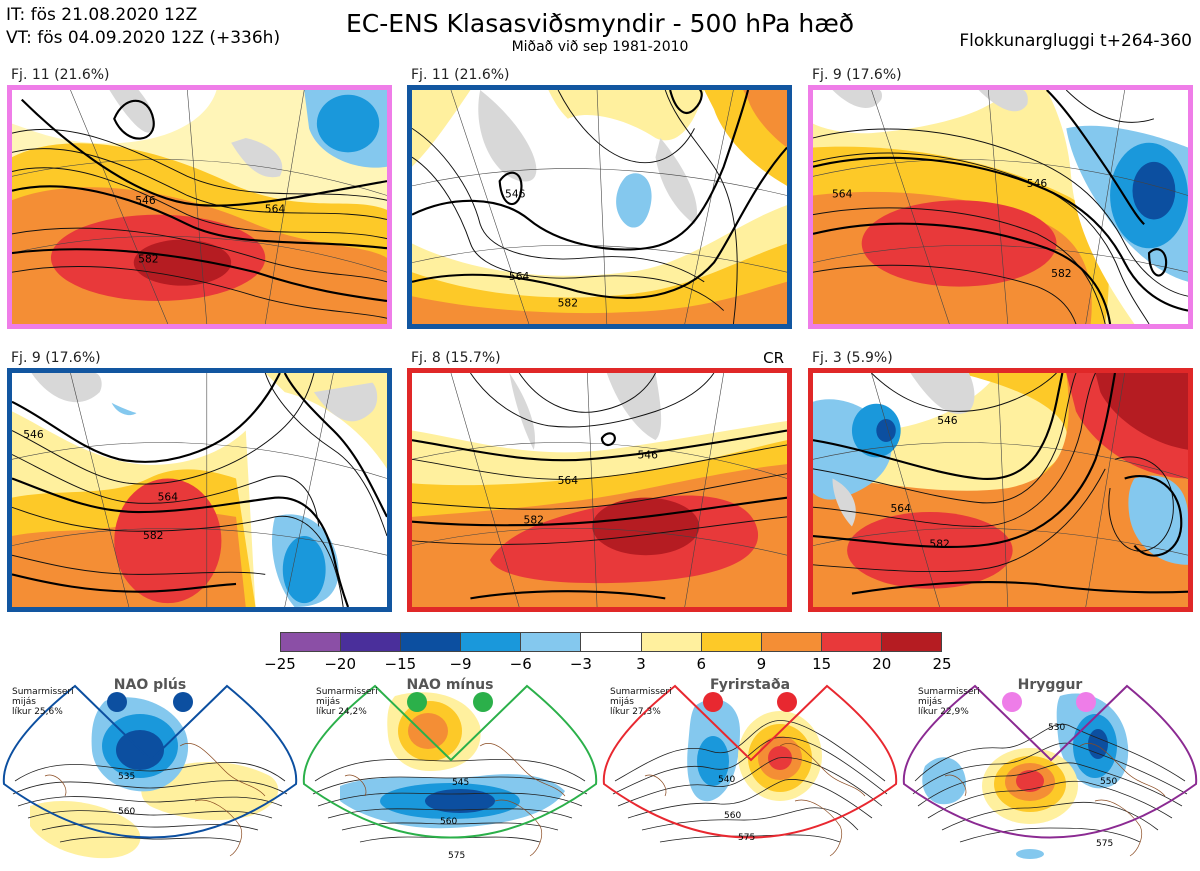 This screenshot has height=871, width=1200. Describe the element at coordinates (450, 685) in the screenshot. I see `regime-name: NAO mínus` at that location.